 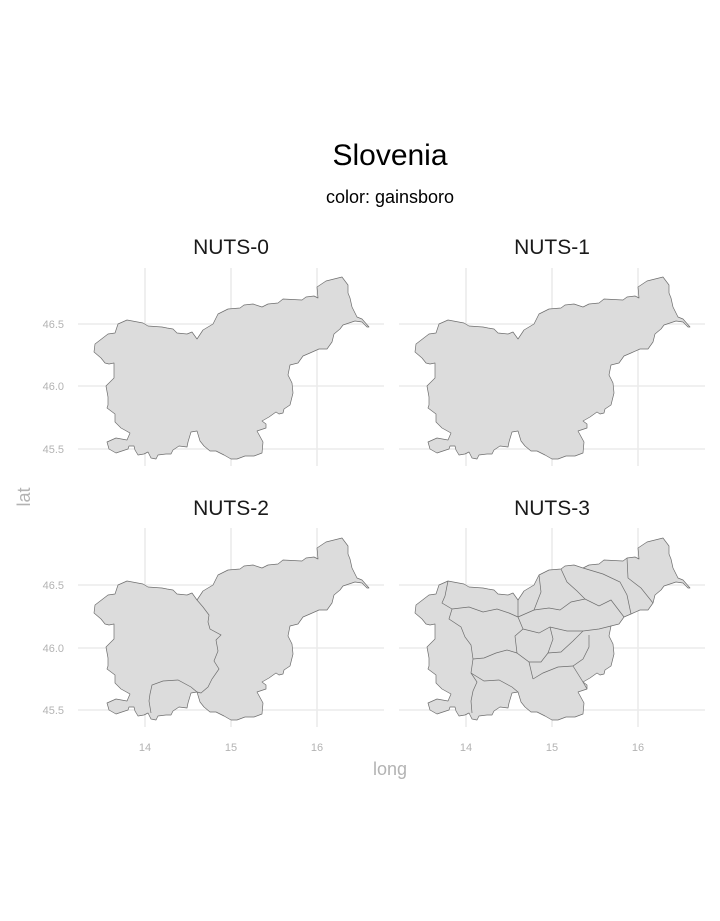 I want to click on x-ticks-left: 14 15 16, so click(x=231, y=748).